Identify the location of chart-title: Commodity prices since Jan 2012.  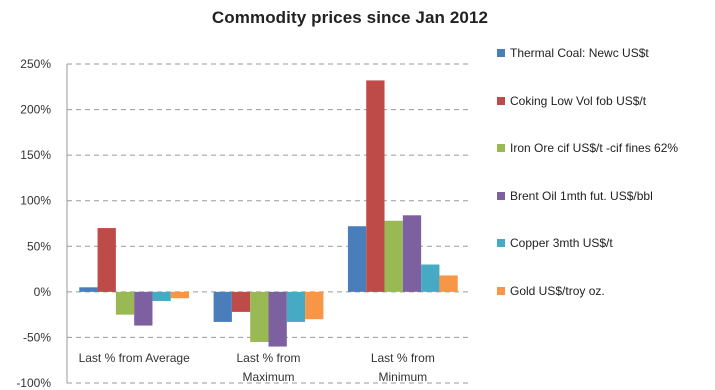
(350, 17).